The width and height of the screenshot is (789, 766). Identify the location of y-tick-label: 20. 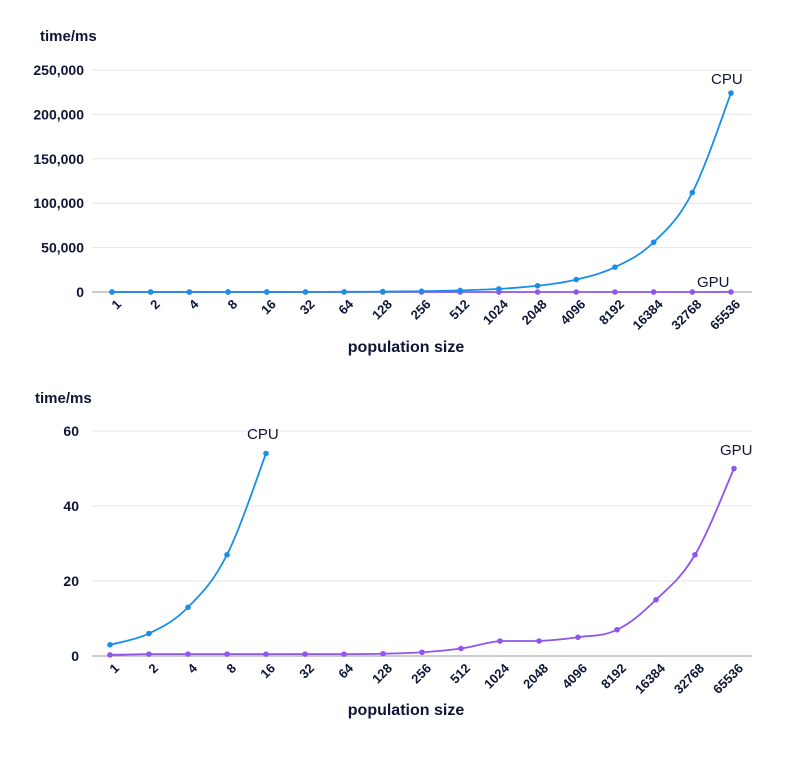
(71, 581).